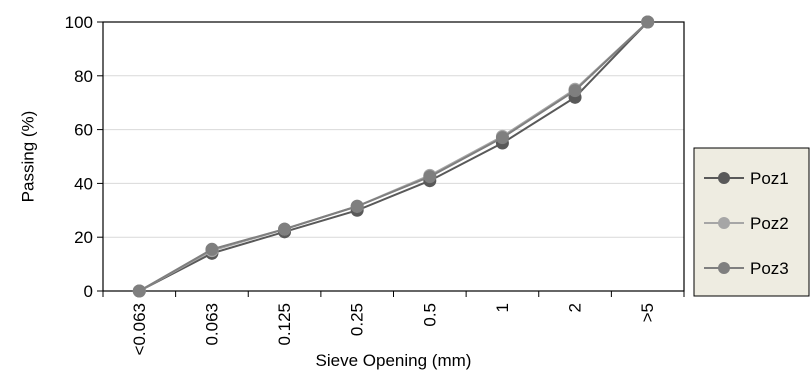 This screenshot has height=380, width=810. I want to click on legend-label: Poz2, so click(769, 223).